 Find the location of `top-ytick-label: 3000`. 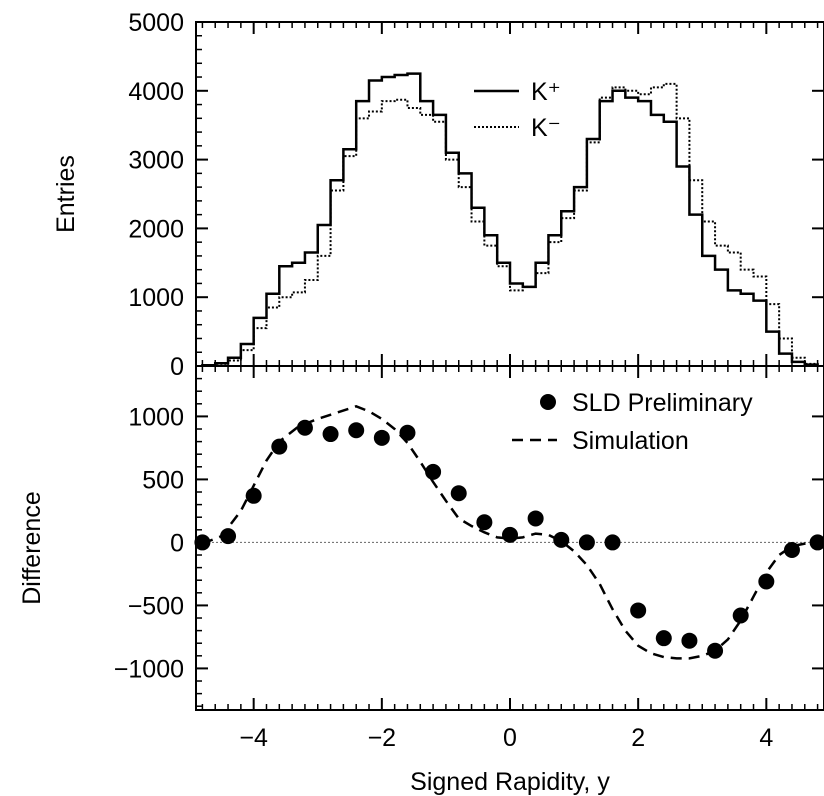

top-ytick-label: 3000 is located at coordinates (156, 161).